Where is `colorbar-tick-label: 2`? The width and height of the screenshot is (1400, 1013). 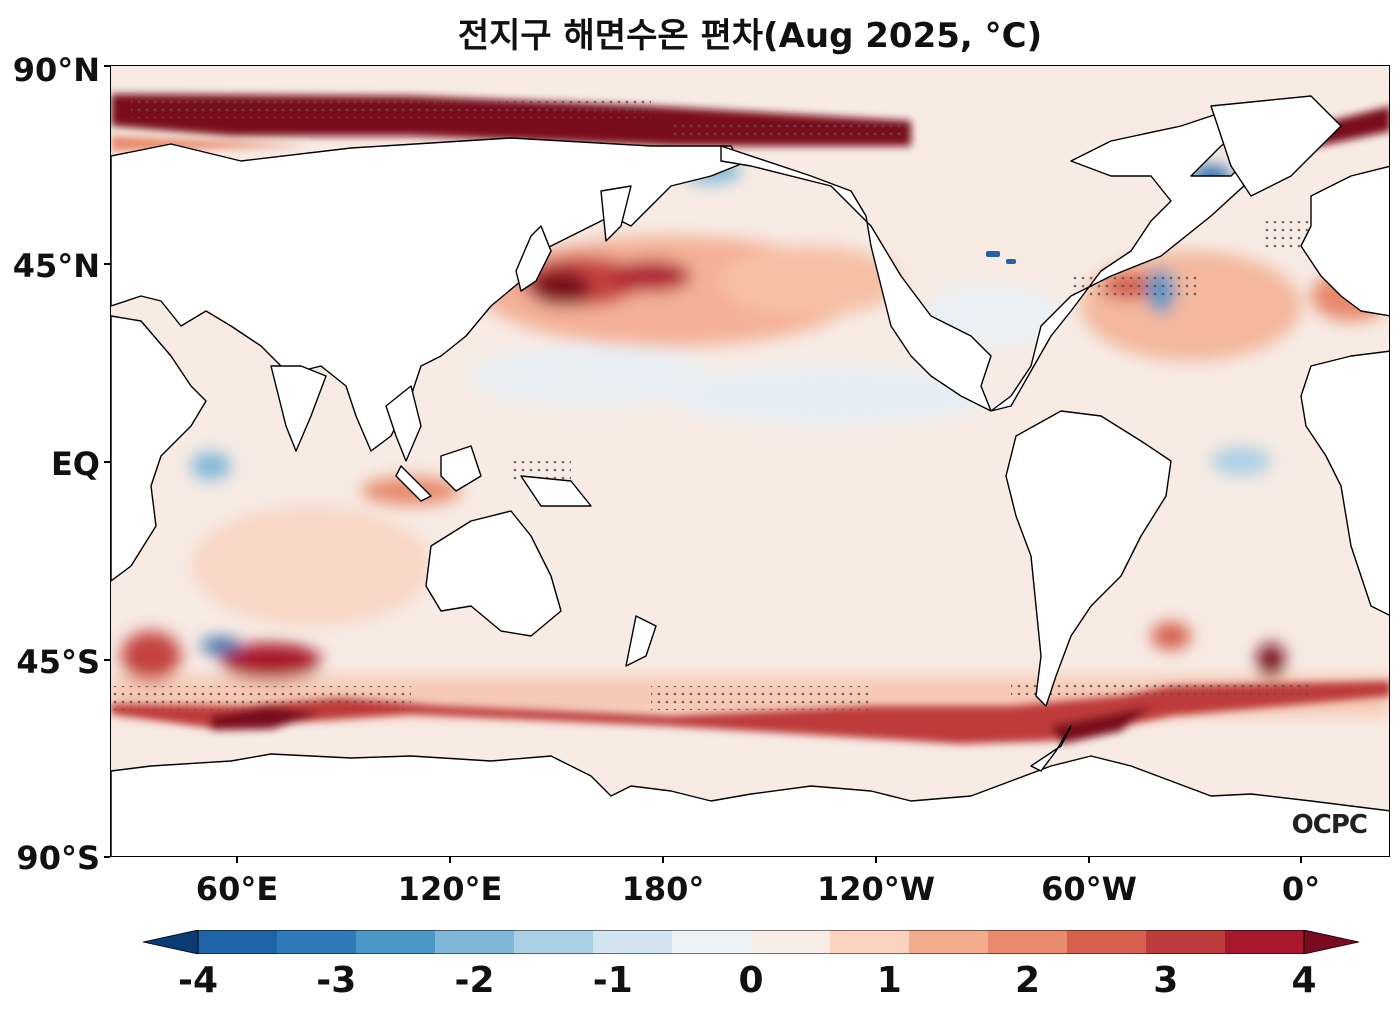
colorbar-tick-label: 2 is located at coordinates (1027, 980).